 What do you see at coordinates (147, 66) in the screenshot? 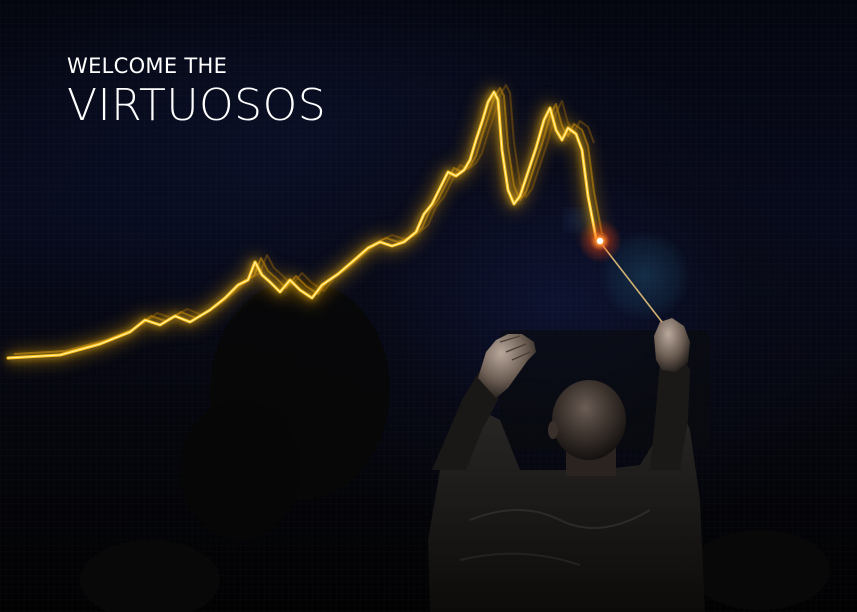
I see `headline-line-1: WELCOME THE` at bounding box center [147, 66].